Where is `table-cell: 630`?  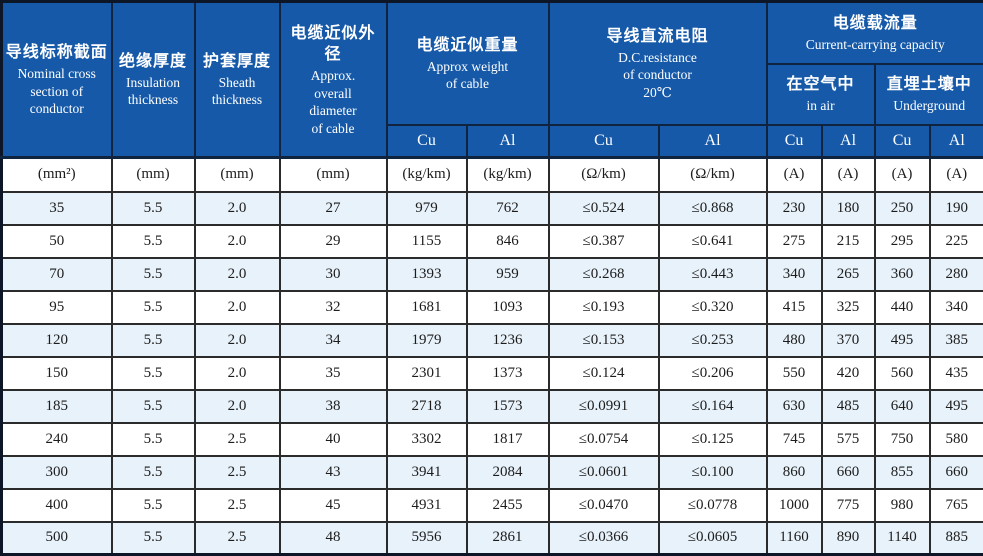 table-cell: 630 is located at coordinates (794, 406).